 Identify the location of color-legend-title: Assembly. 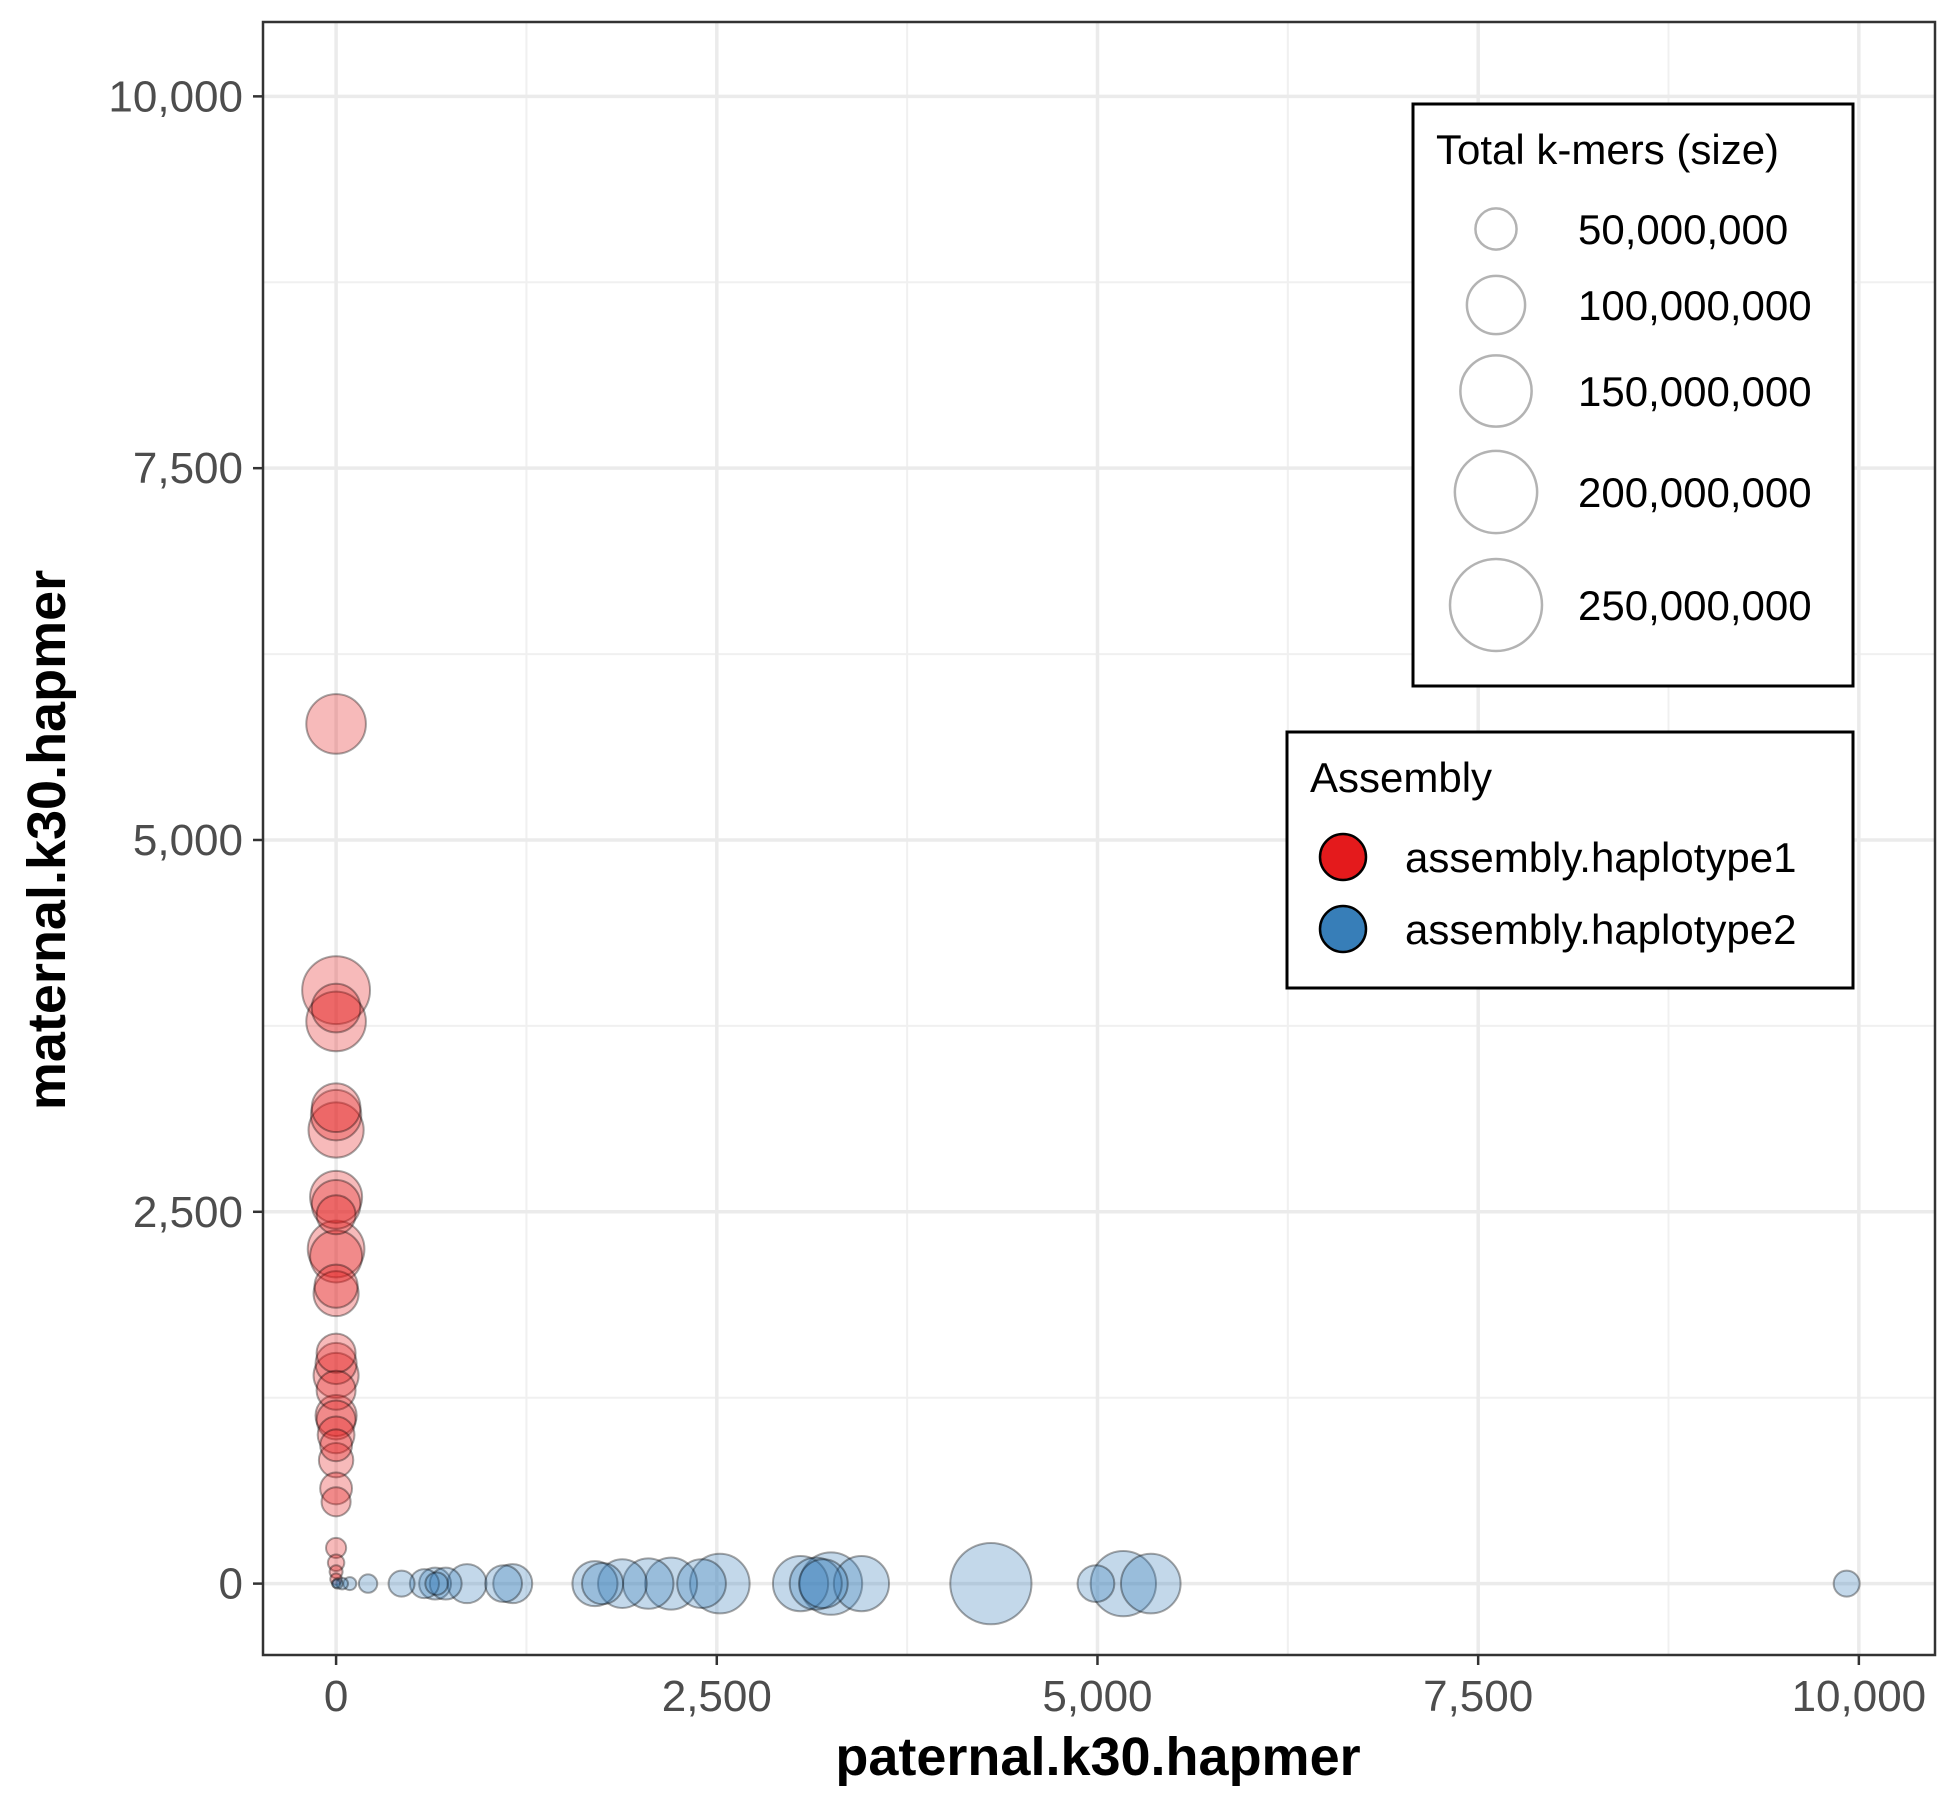
(1401, 777).